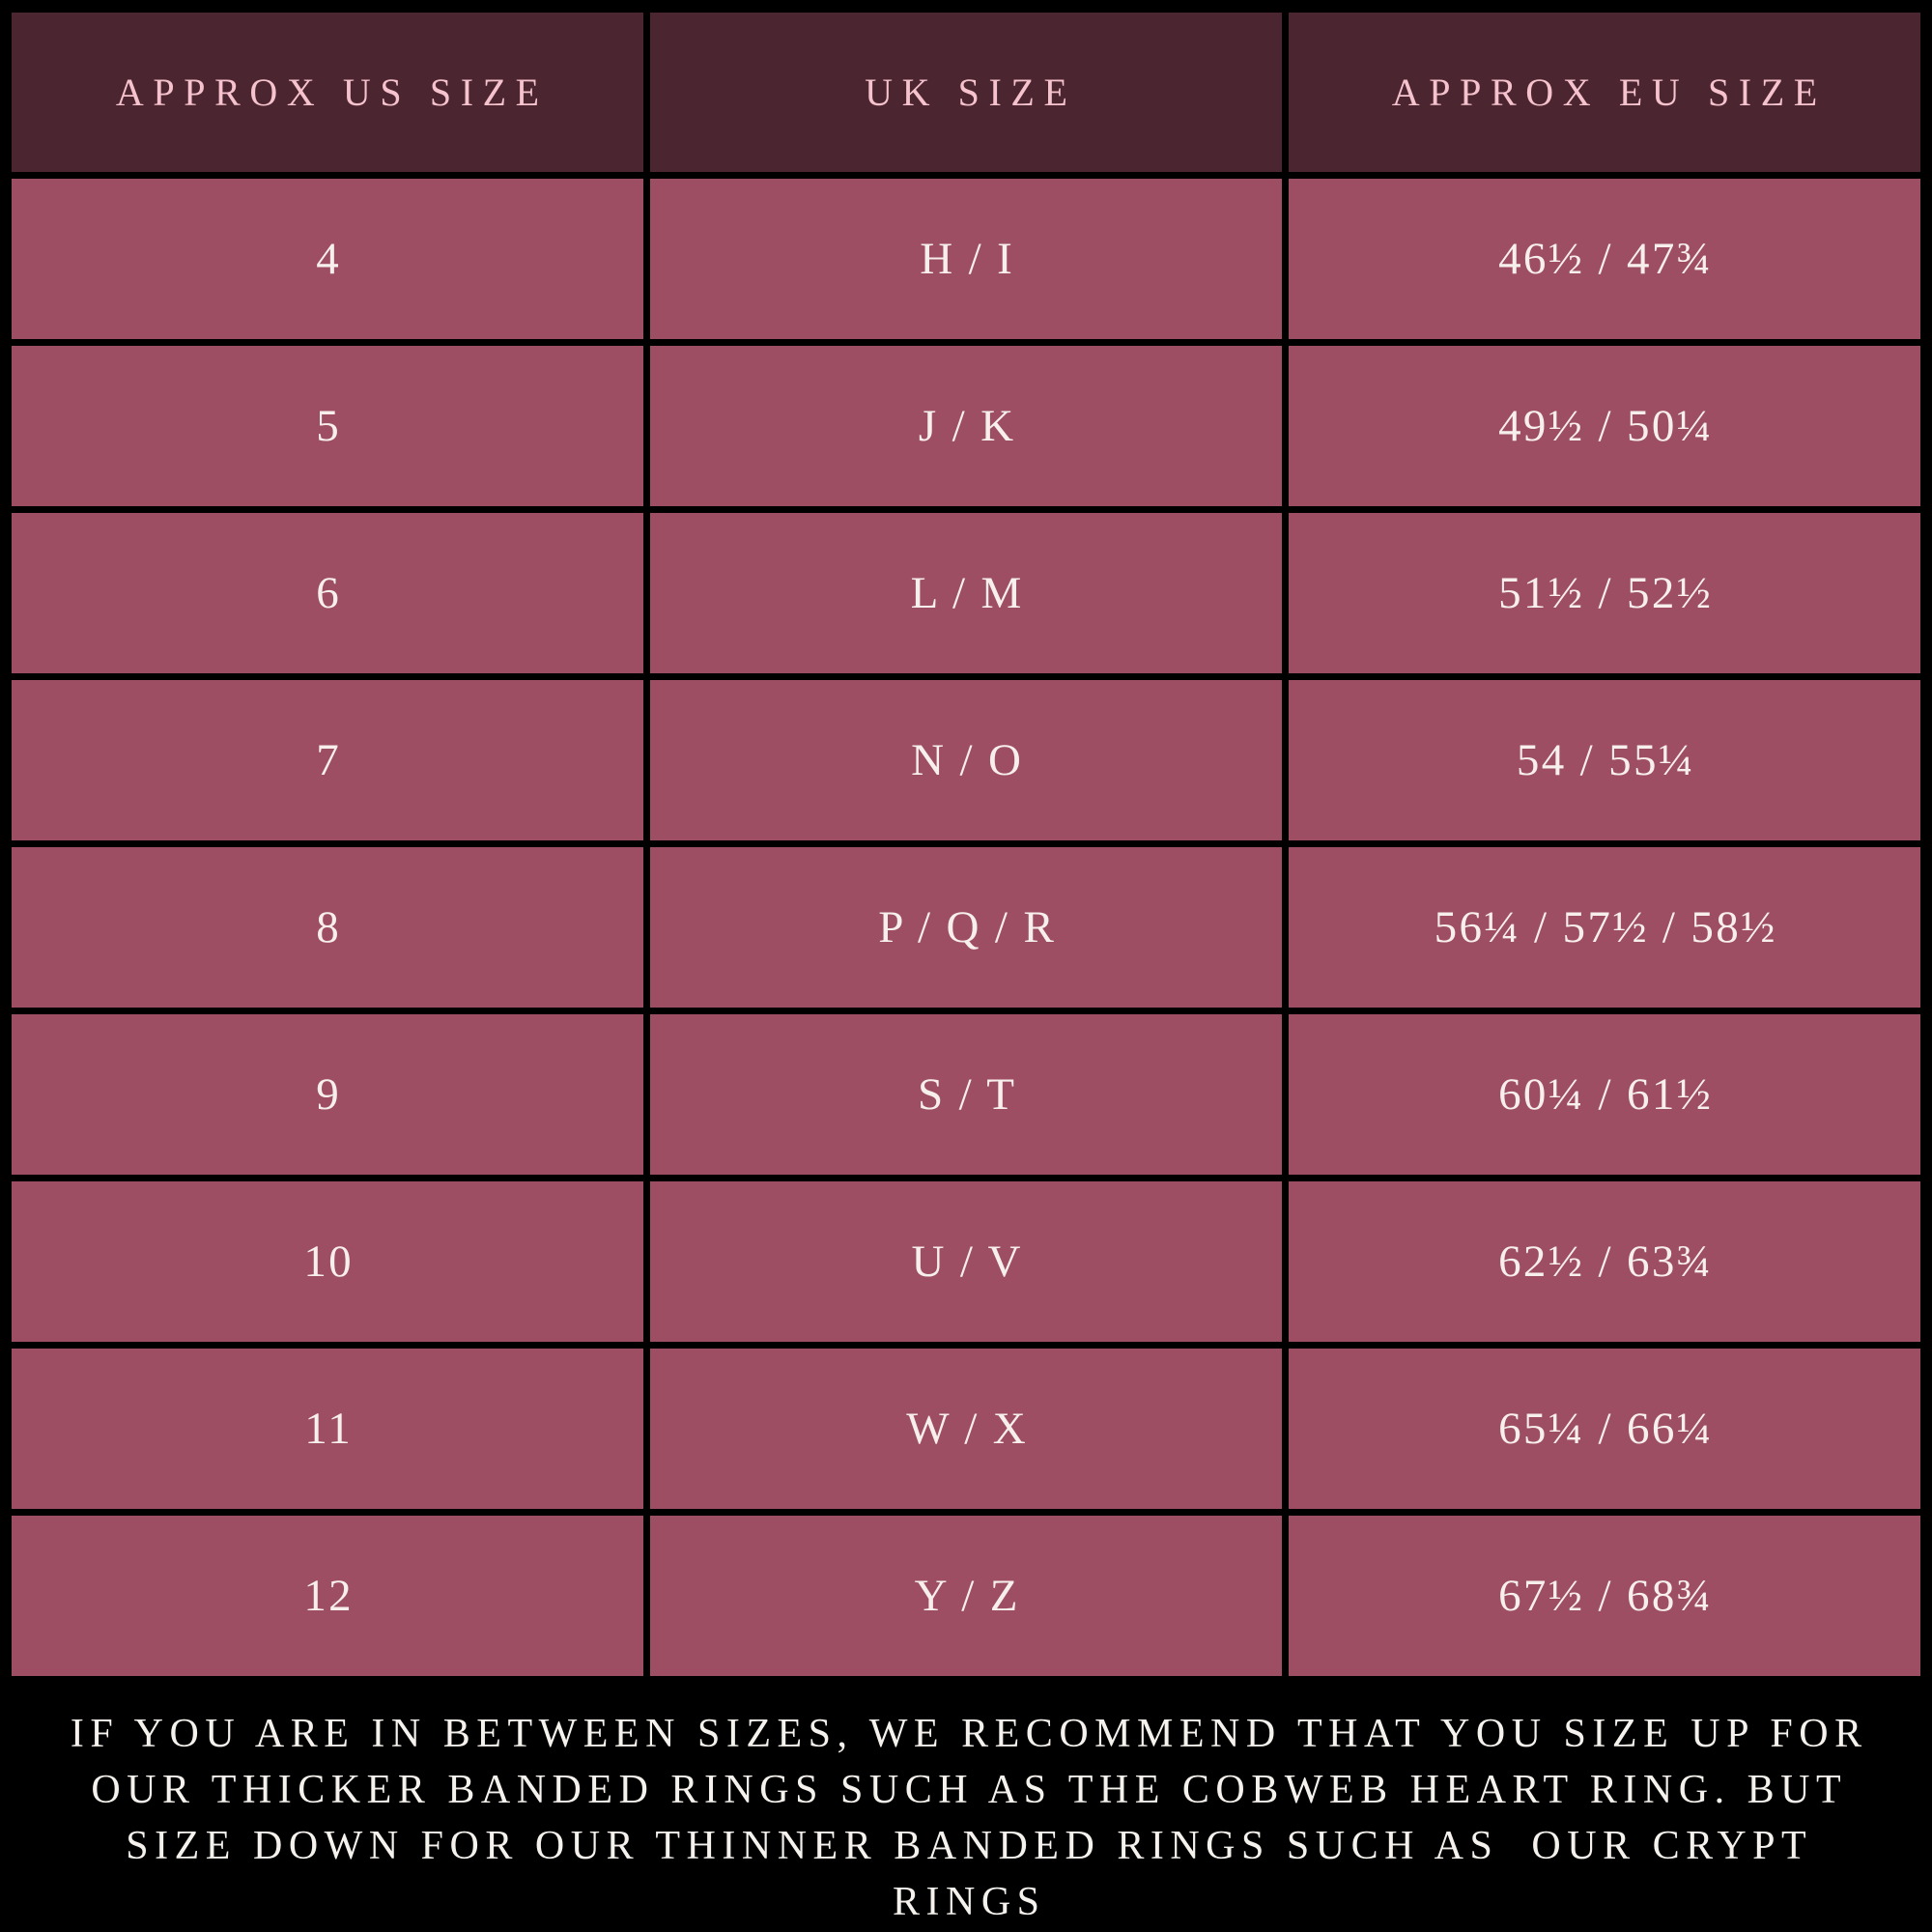 Image resolution: width=1932 pixels, height=1932 pixels. What do you see at coordinates (966, 1094) in the screenshot?
I see `cell-uk-size: S / T` at bounding box center [966, 1094].